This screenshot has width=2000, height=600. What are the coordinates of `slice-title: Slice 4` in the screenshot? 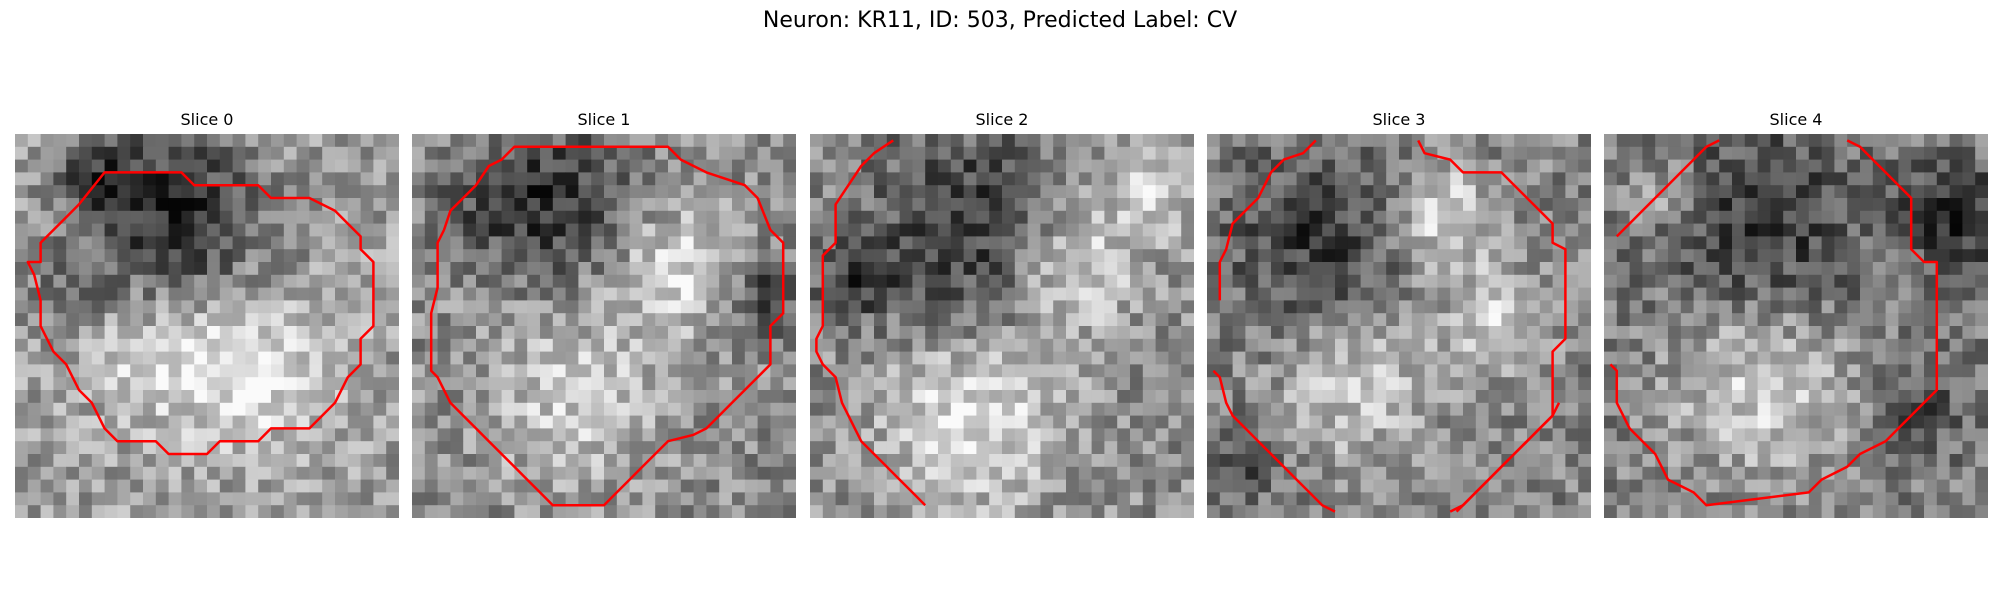 It's located at (1796, 119).